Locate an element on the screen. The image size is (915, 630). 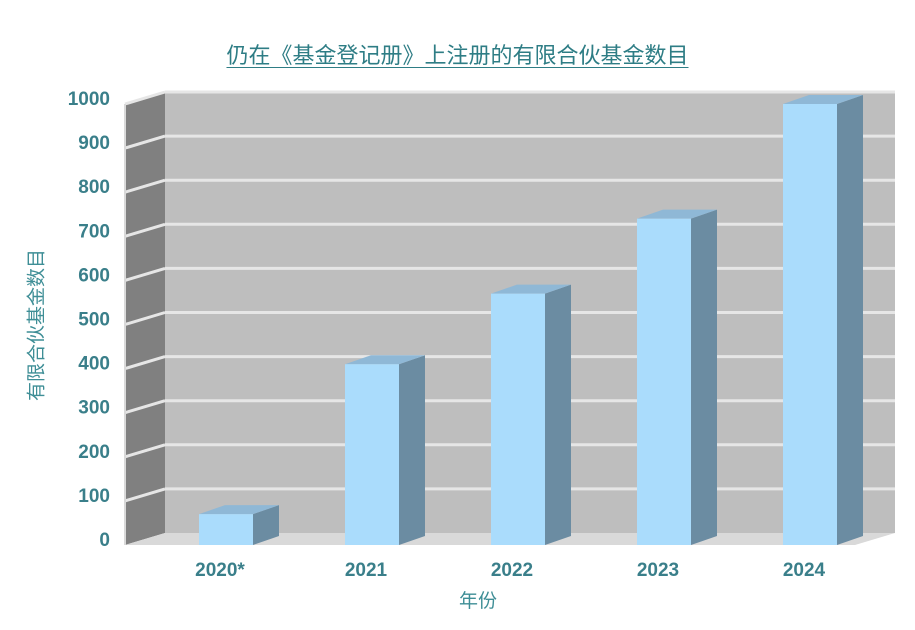
y-tick-labels: 0 100 200 300 400 500 600 700 800 900 1000 is located at coordinates (89, 320).